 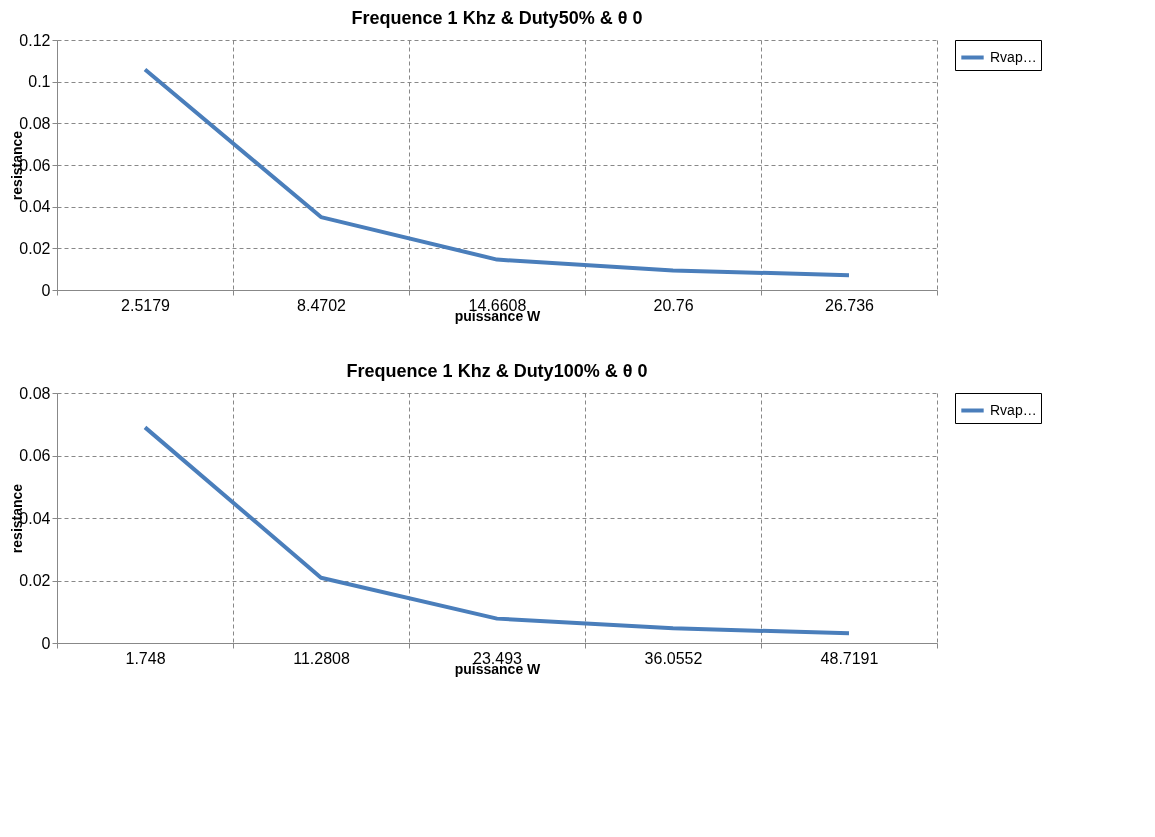 I want to click on y-tick-label: 0.12, so click(x=35, y=40).